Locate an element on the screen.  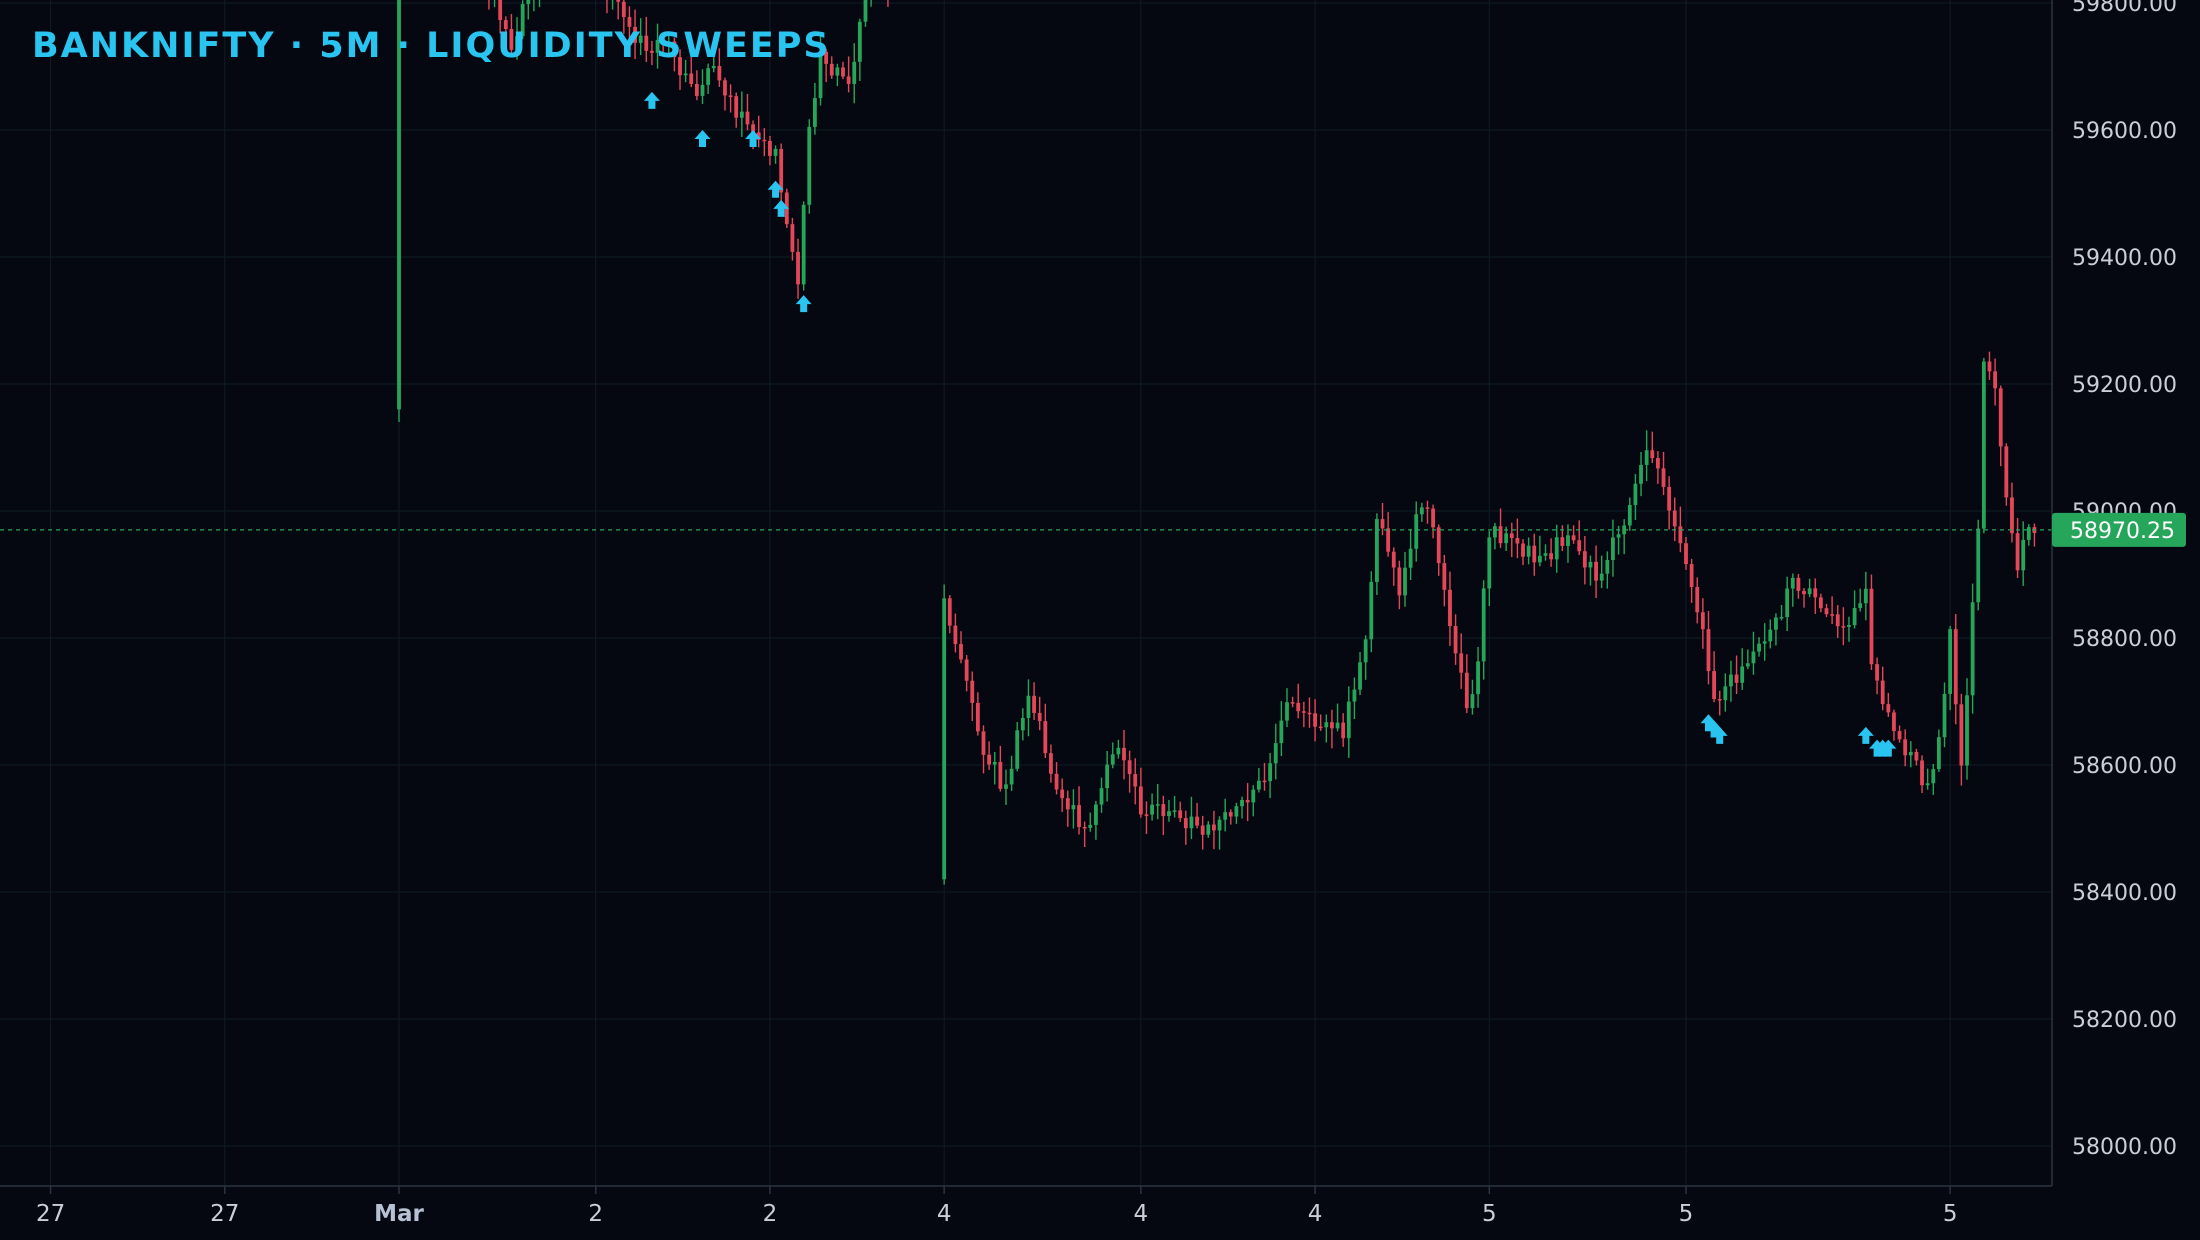
y-tick-label: 58600.00 is located at coordinates (2124, 766).